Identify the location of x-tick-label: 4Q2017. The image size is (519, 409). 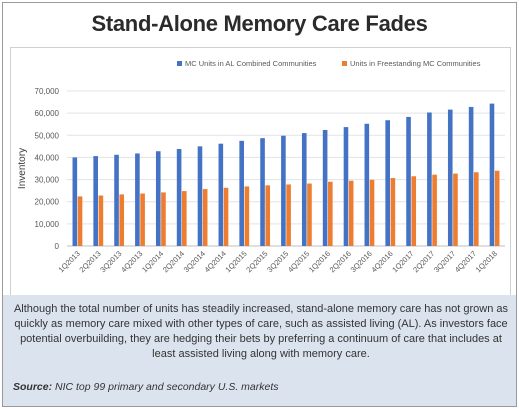
(465, 261).